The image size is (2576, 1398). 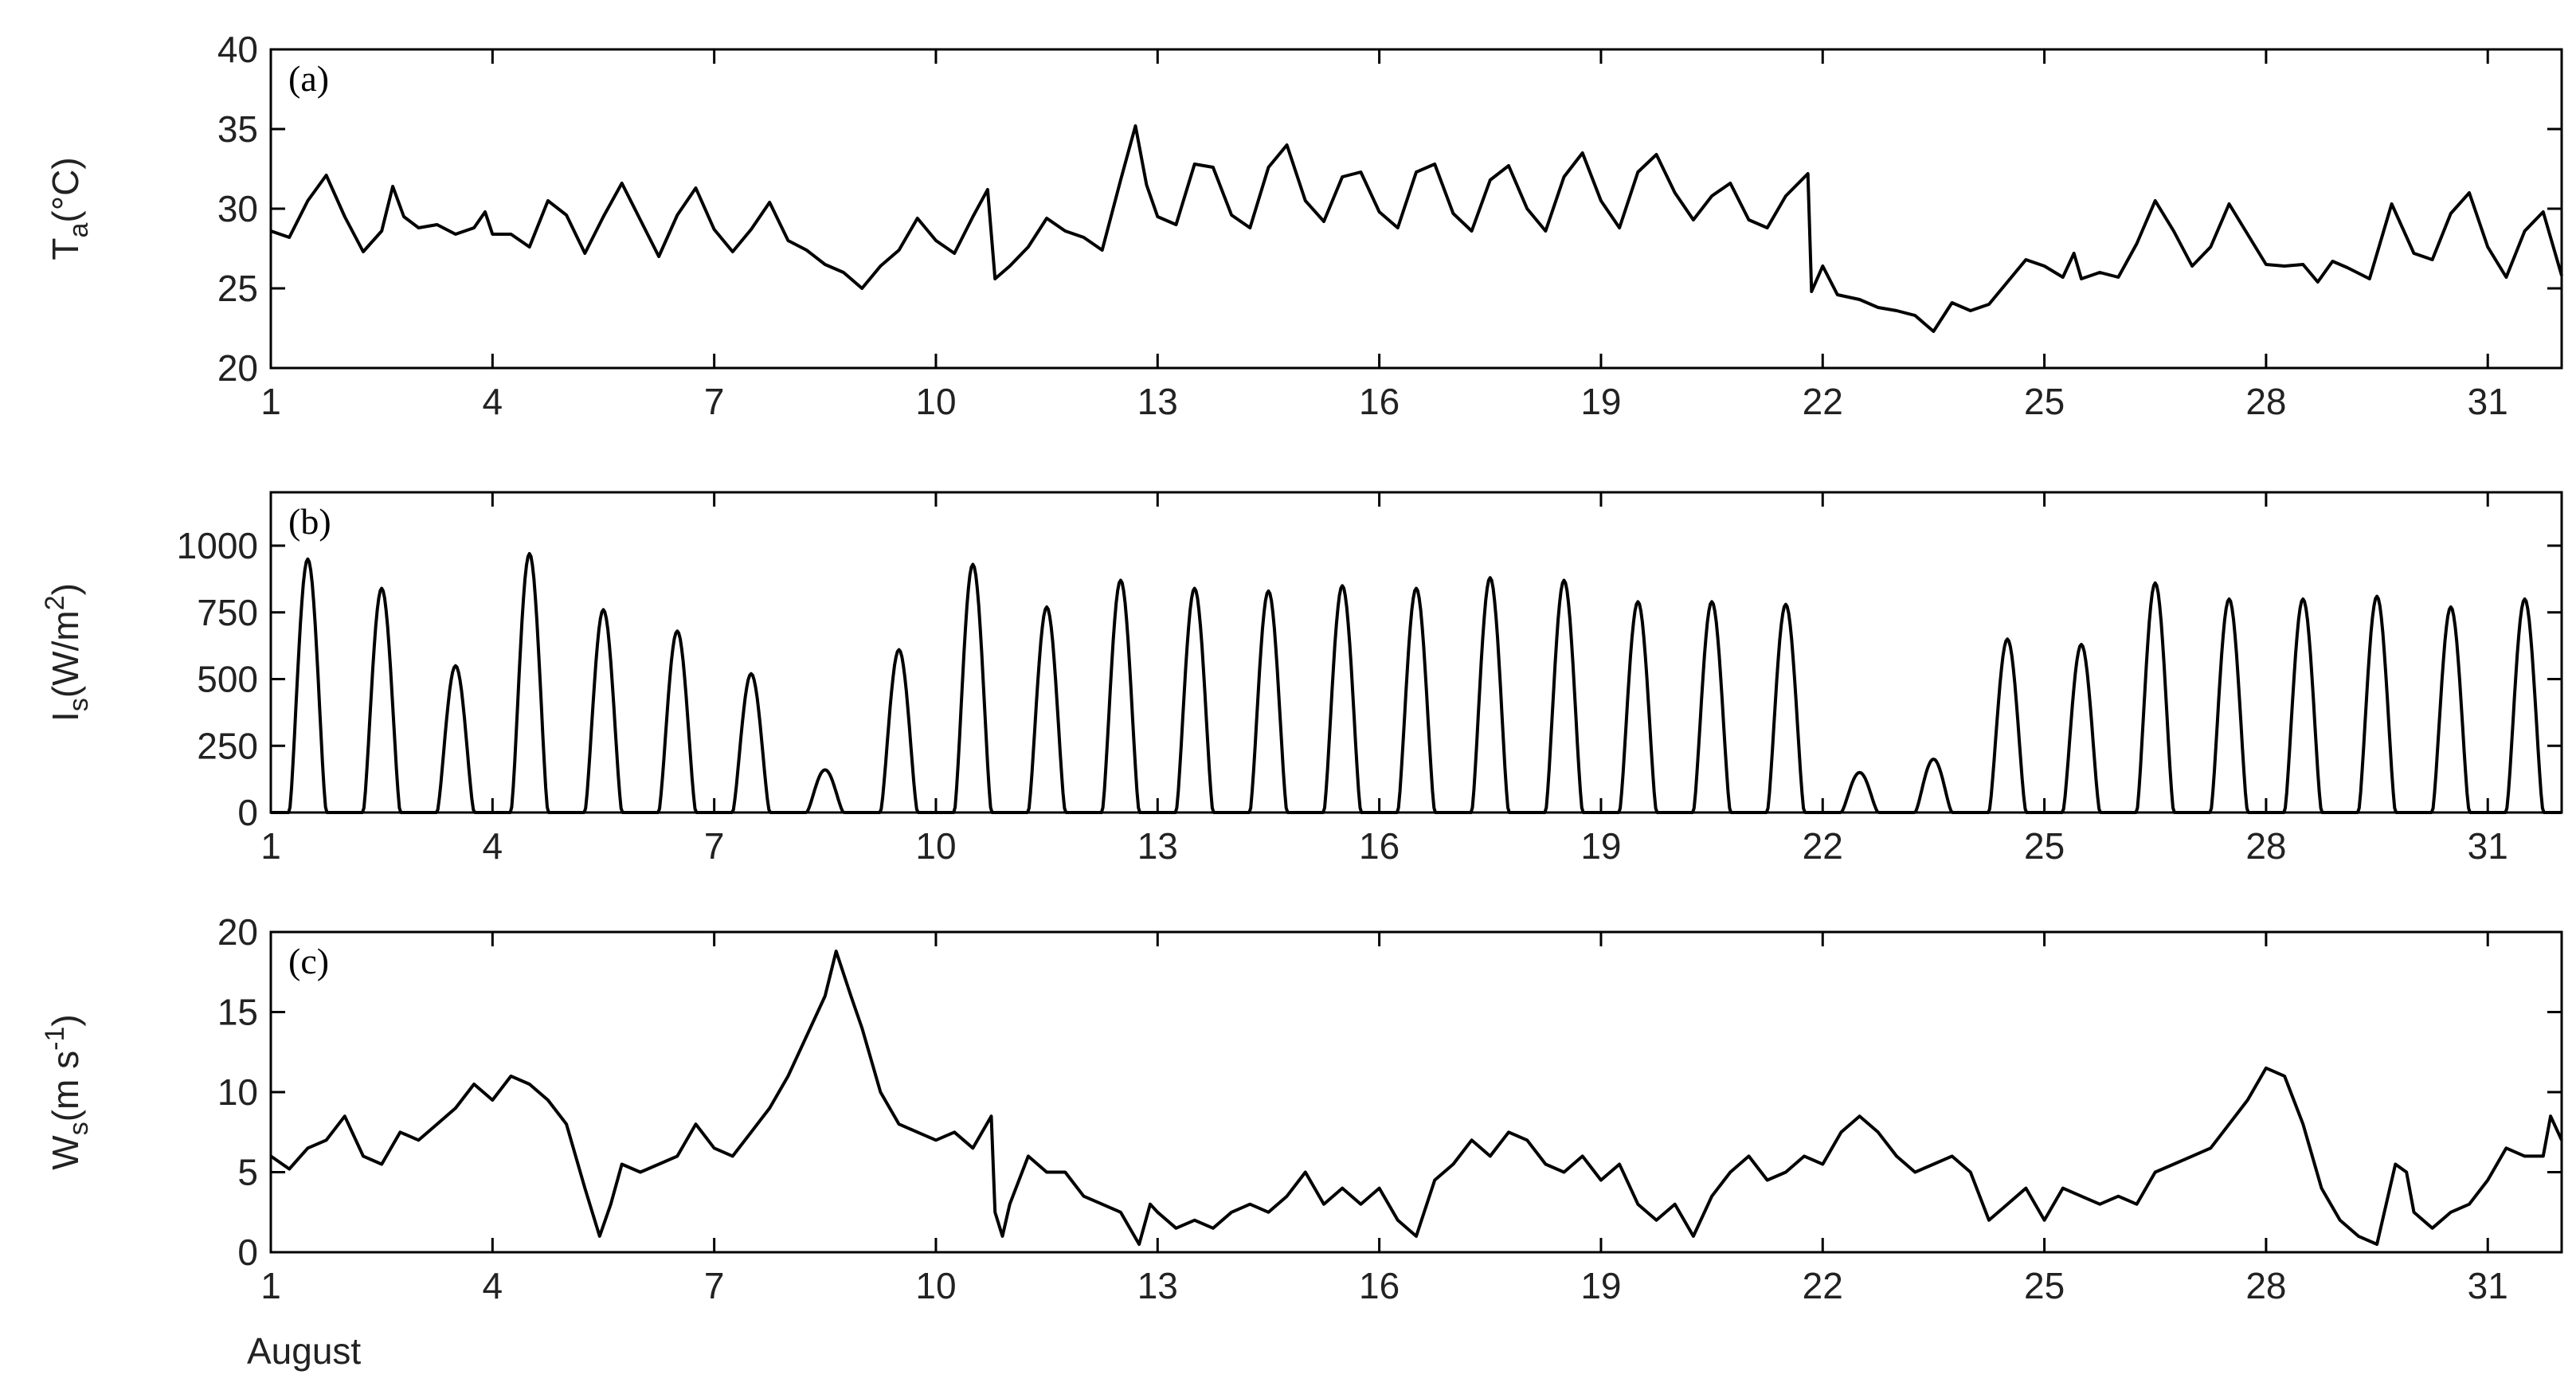 I want to click on x-tick-label-a-31: 31, so click(x=2488, y=401).